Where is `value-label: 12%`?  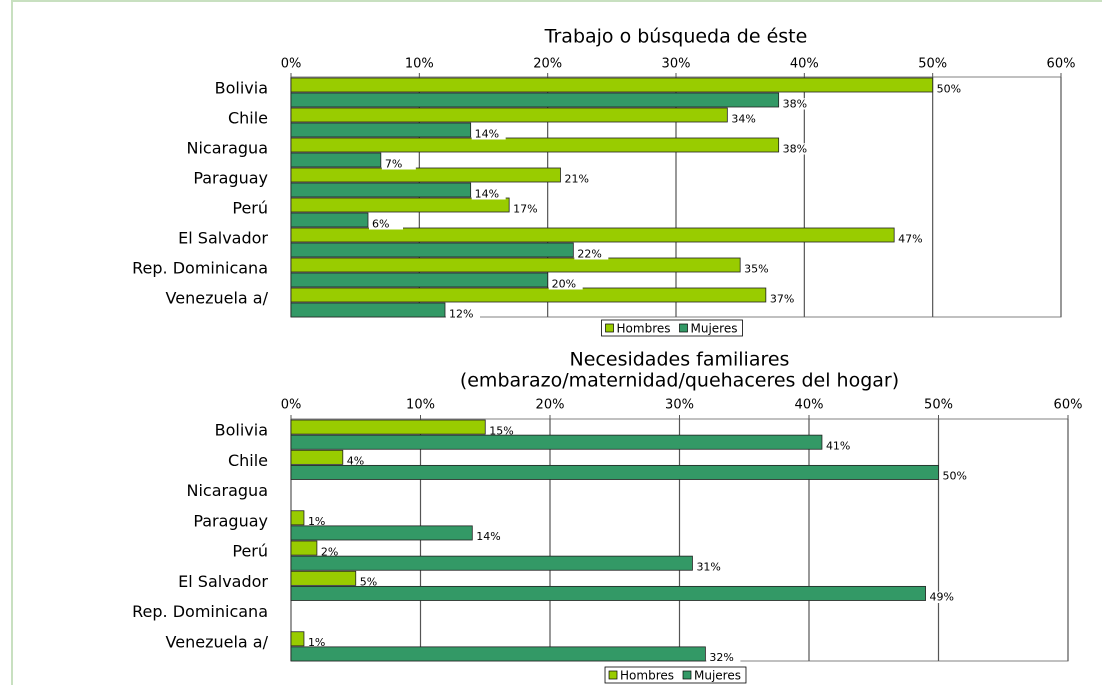
value-label: 12% is located at coordinates (461, 313).